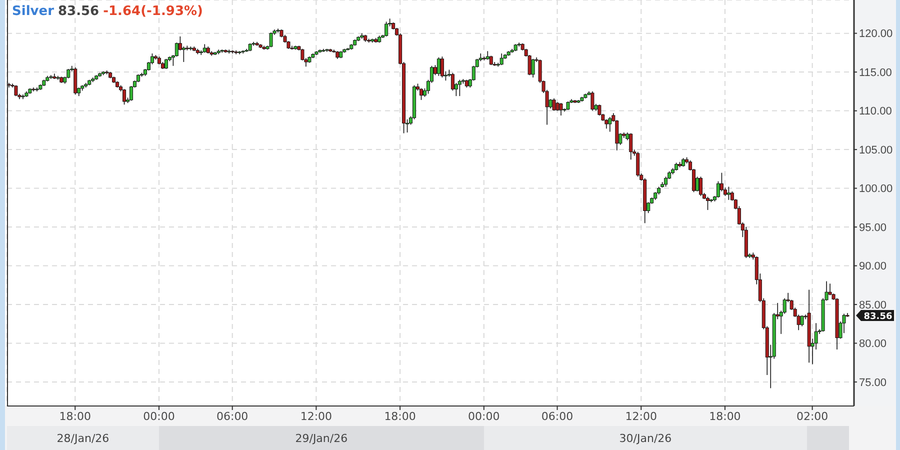 Image resolution: width=900 pixels, height=450 pixels. I want to click on x-tick-label: 02:00, so click(812, 416).